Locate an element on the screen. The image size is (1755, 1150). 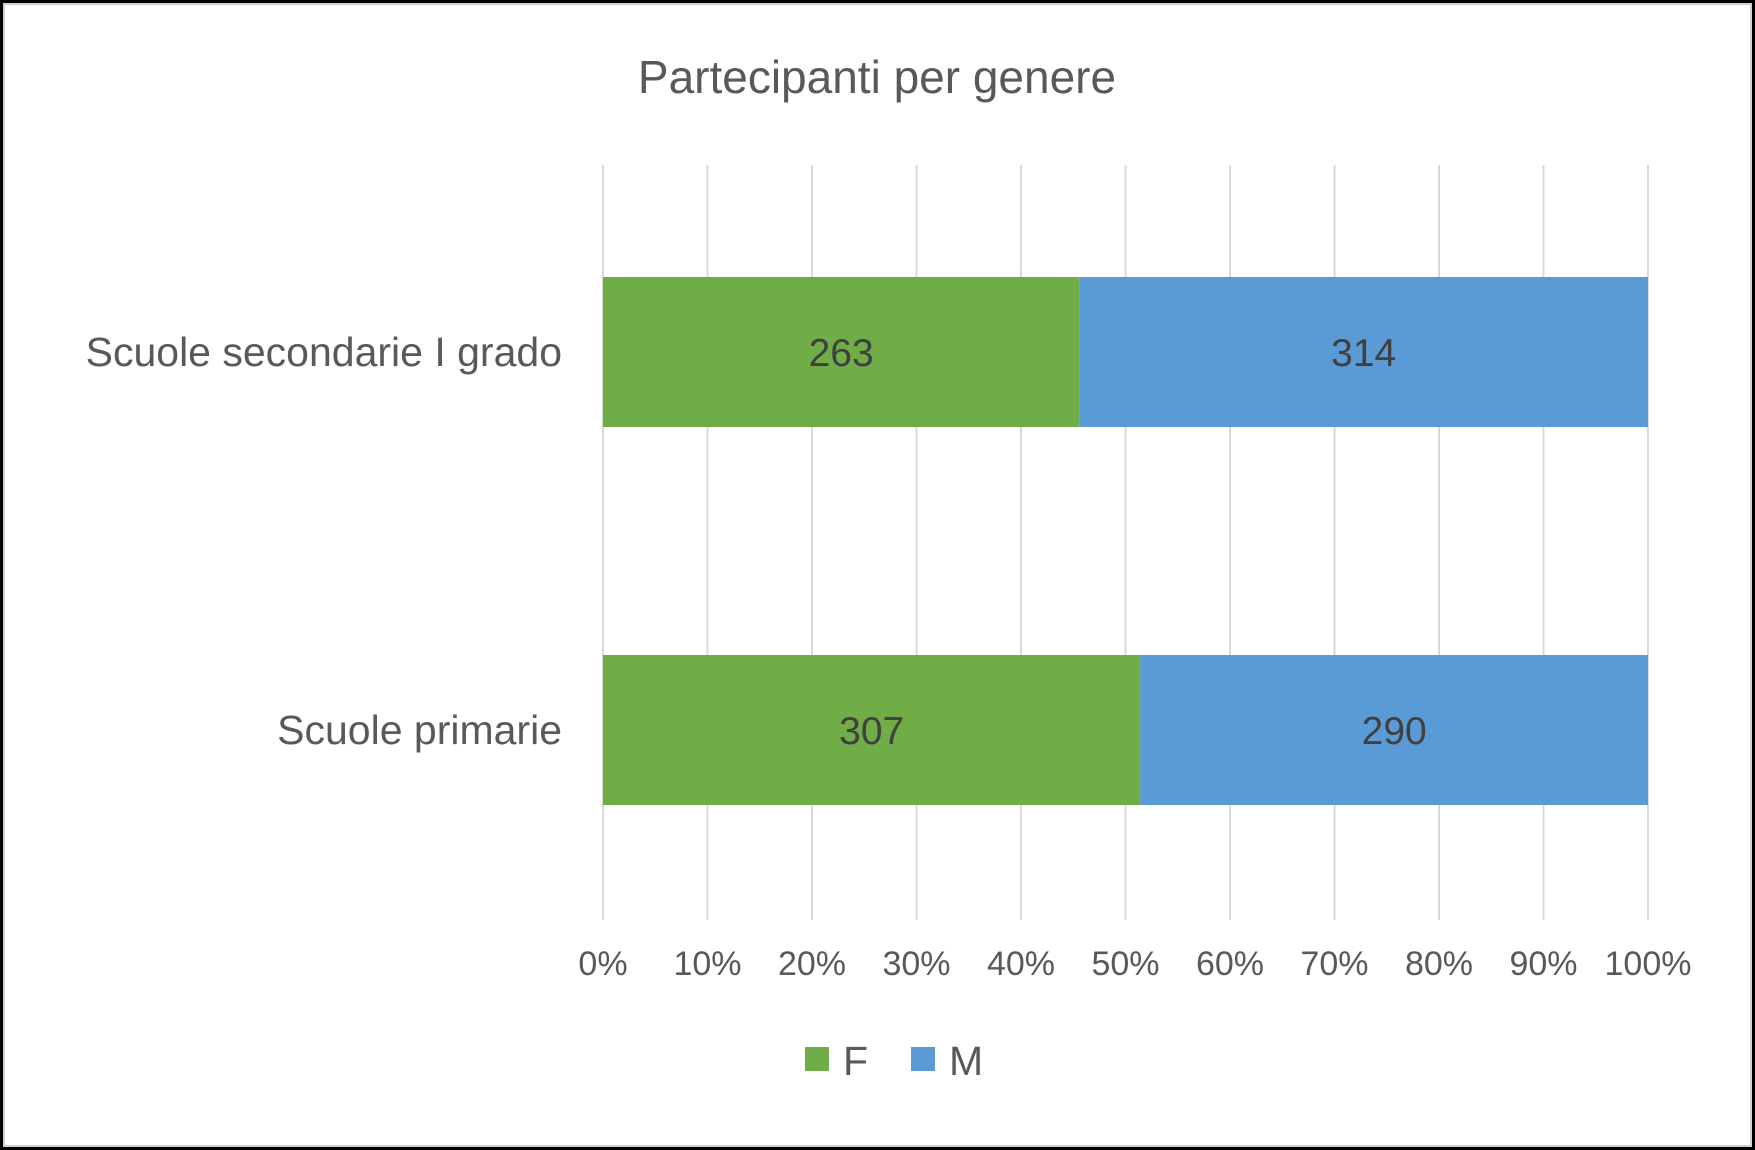
x-tick-label: 60% is located at coordinates (1230, 964).